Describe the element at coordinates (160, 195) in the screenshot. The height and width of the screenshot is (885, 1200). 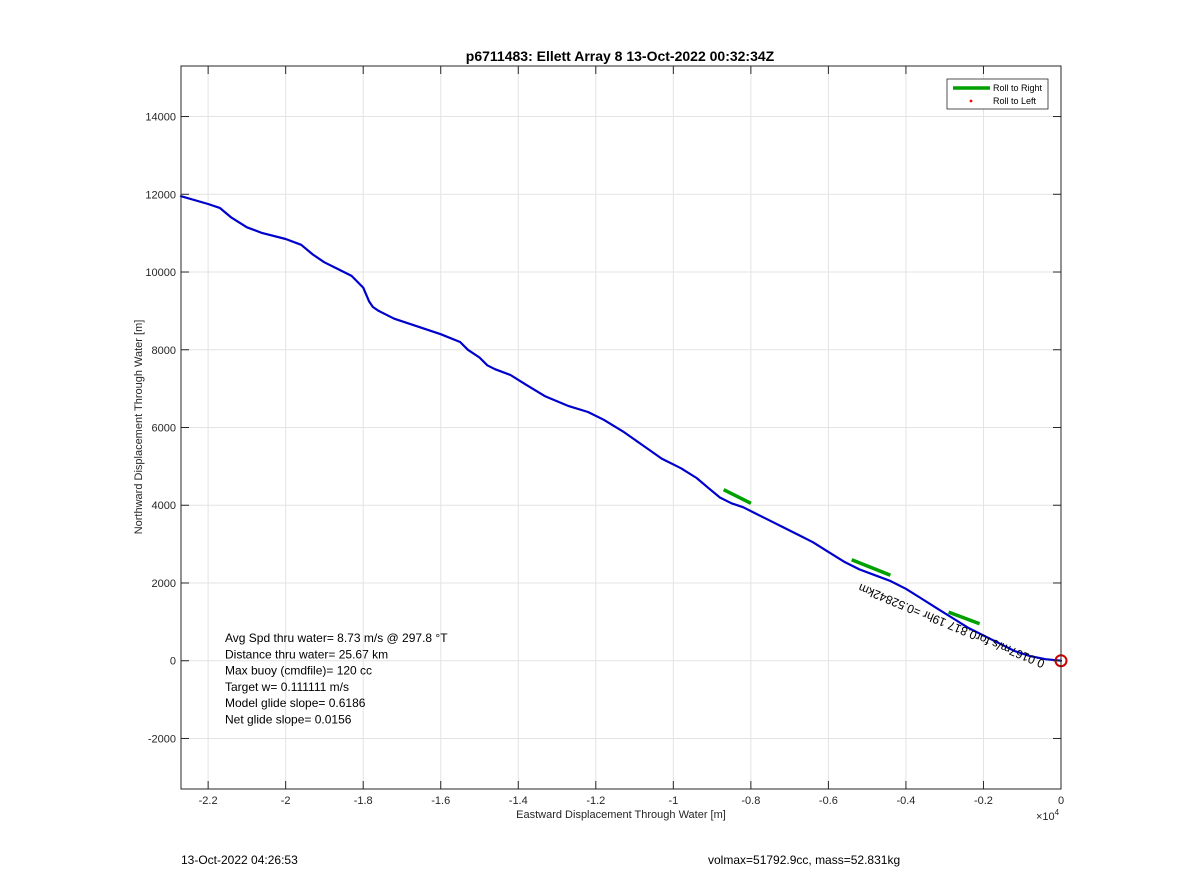
I see `y-tick-label: 12000` at that location.